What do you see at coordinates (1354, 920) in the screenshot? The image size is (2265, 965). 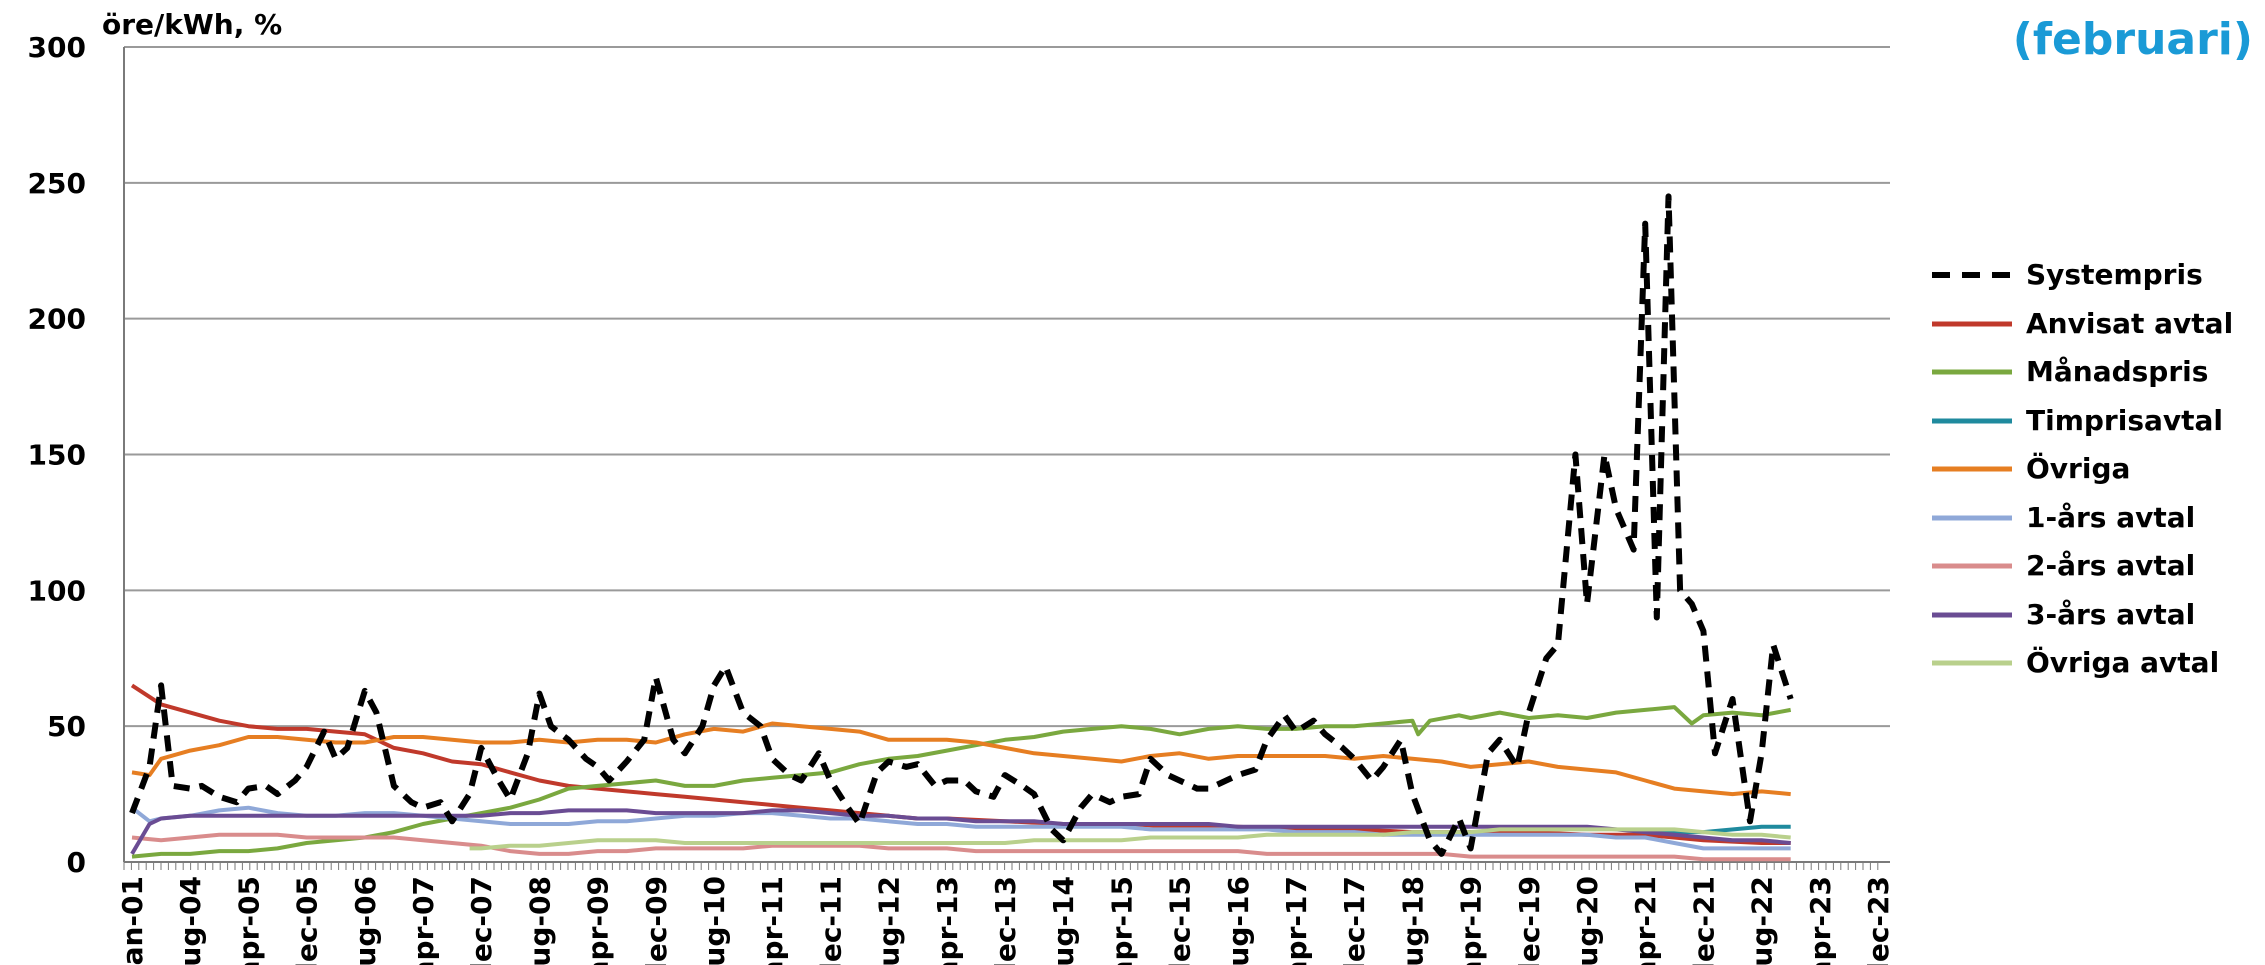 I see `x-tick-label: dec-17` at bounding box center [1354, 920].